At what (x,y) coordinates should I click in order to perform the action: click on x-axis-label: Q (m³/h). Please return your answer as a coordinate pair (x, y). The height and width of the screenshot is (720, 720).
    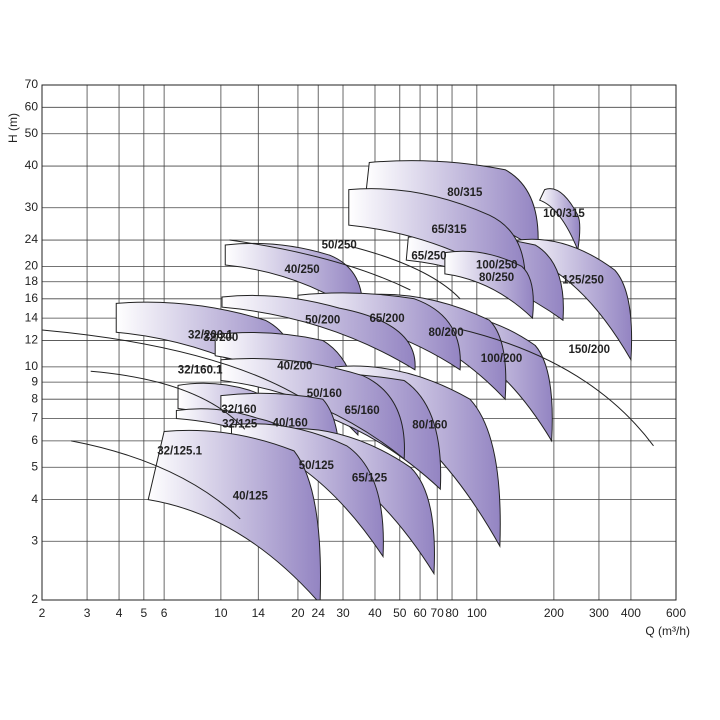
    Looking at the image, I should click on (667, 631).